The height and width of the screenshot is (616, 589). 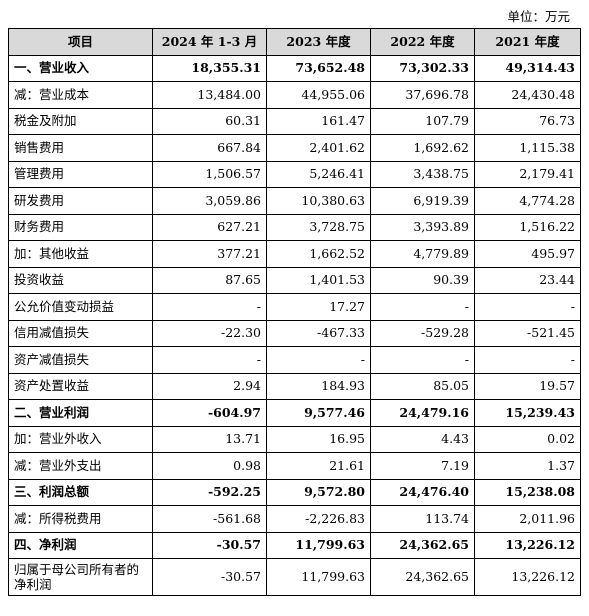 I want to click on row-value: 49,314.43, so click(x=527, y=68).